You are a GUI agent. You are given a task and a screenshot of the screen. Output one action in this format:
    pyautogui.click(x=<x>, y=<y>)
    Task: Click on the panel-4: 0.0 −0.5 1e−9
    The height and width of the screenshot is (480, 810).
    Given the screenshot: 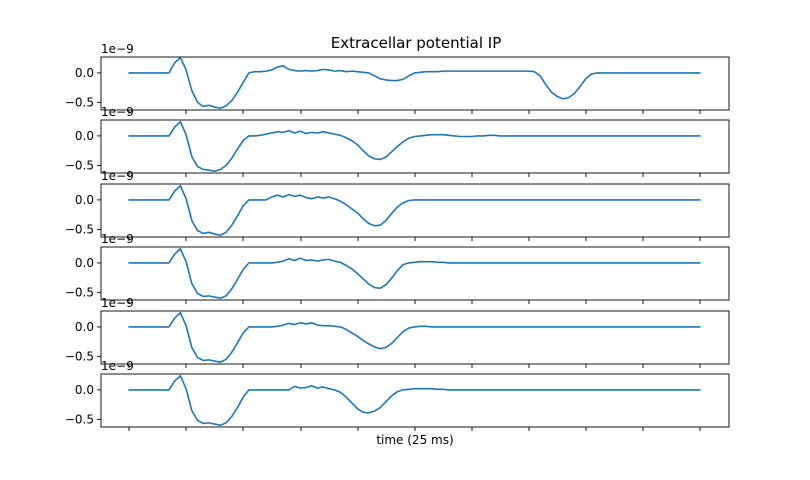 What is the action you would take?
    pyautogui.click(x=397, y=268)
    